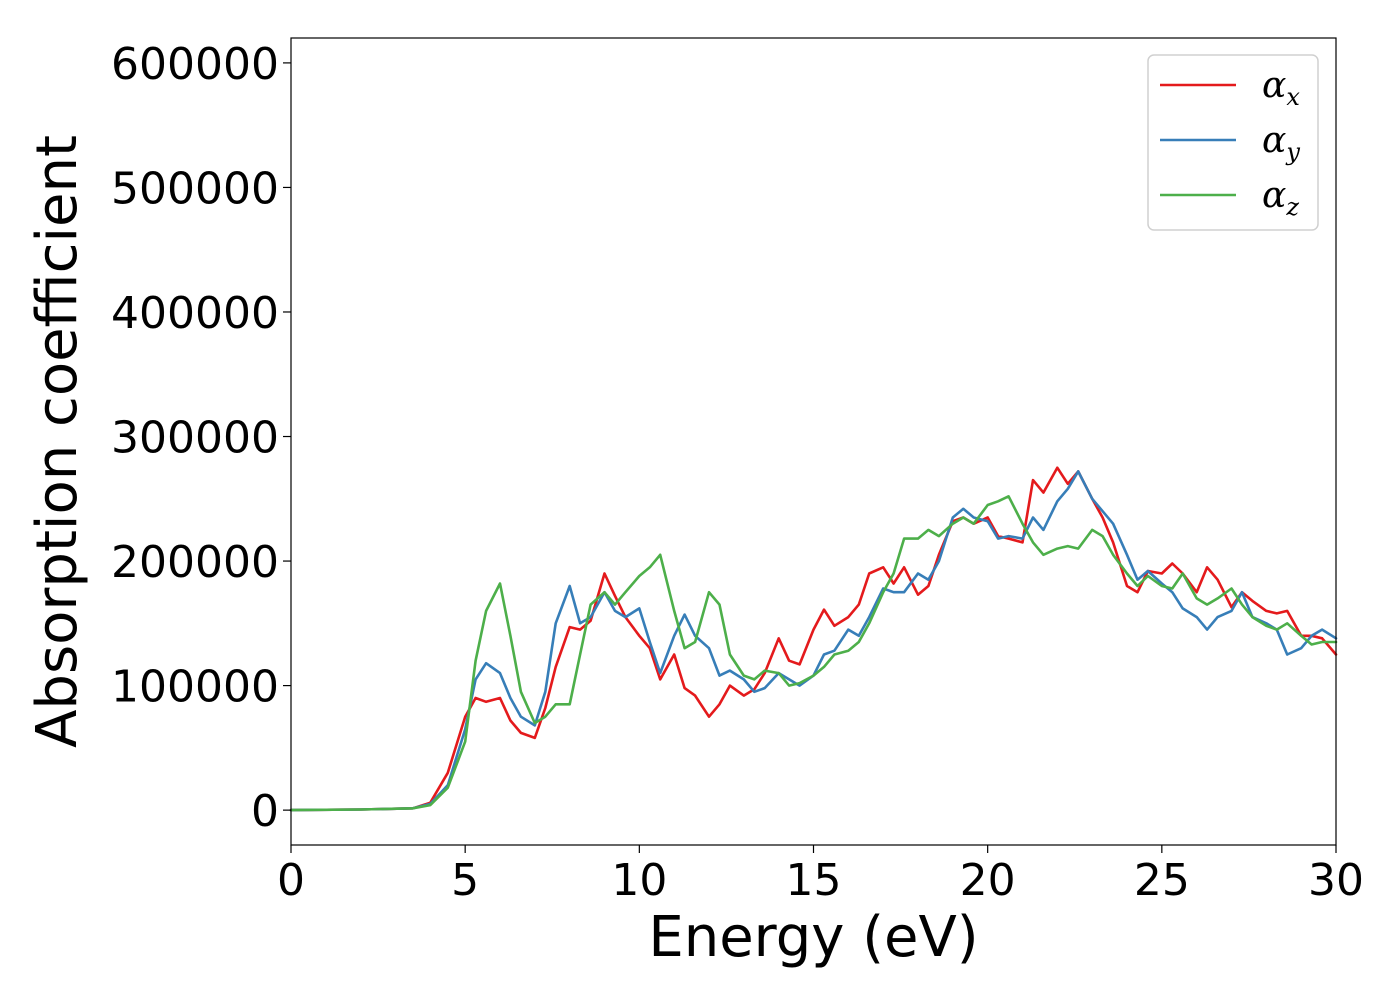  Describe the element at coordinates (195, 562) in the screenshot. I see `y-tick-label: 200000` at that location.